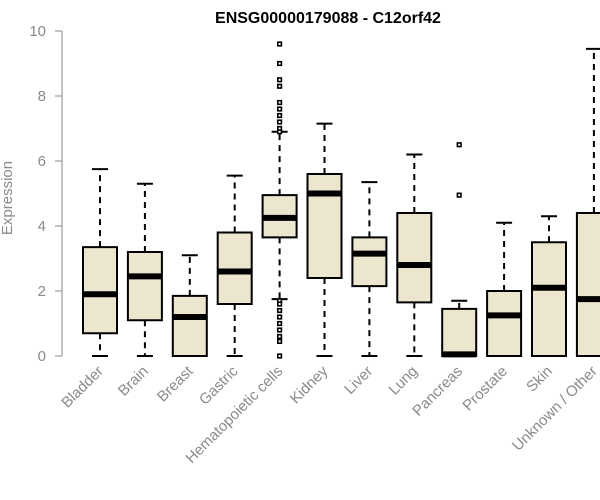 Image resolution: width=600 pixels, height=500 pixels. I want to click on box-breast, so click(189, 305).